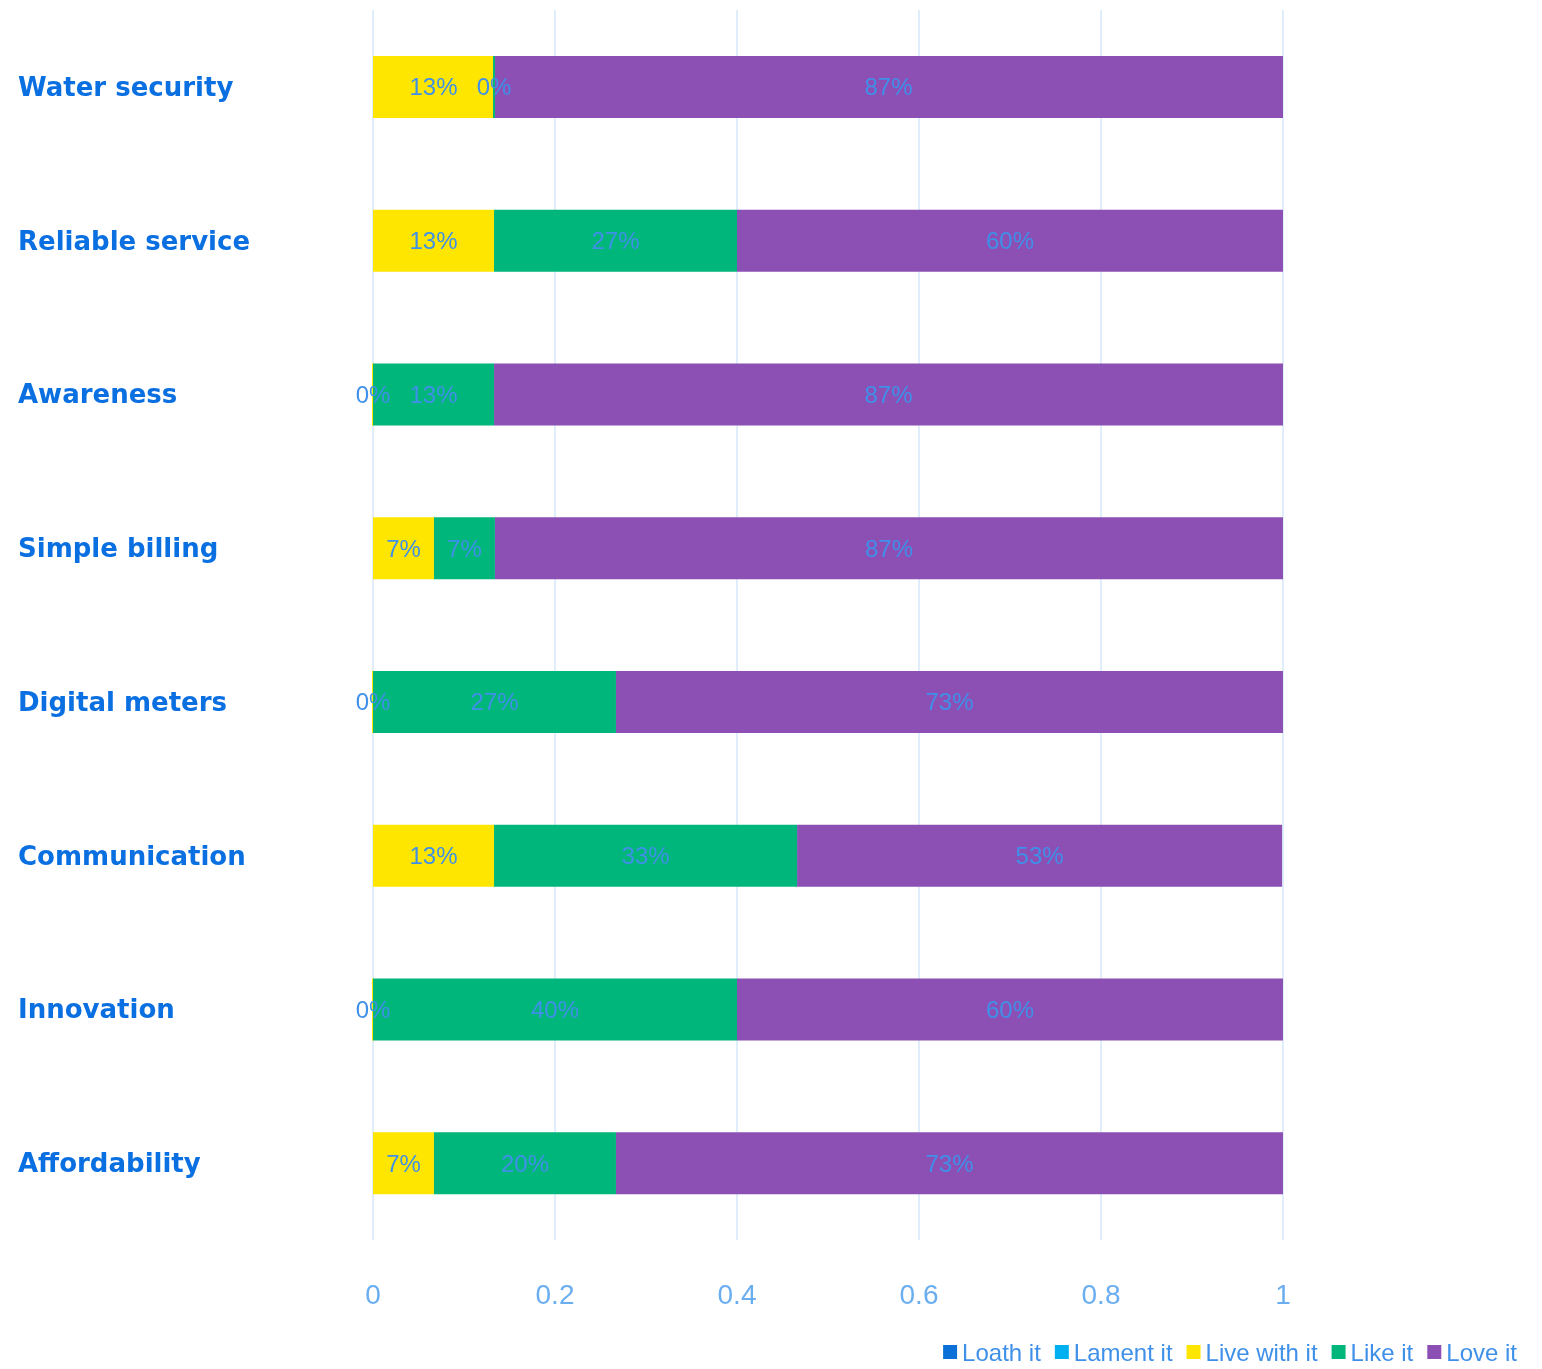 This screenshot has width=1542, height=1369. What do you see at coordinates (1123, 1352) in the screenshot?
I see `legend-label: Lament it` at bounding box center [1123, 1352].